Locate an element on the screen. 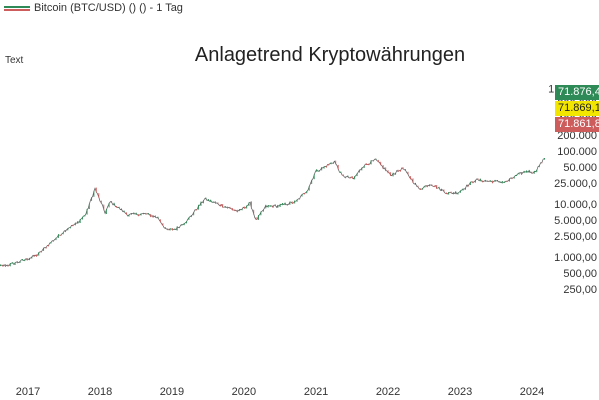  y-tick-label: 10.000,0 is located at coordinates (575, 205).